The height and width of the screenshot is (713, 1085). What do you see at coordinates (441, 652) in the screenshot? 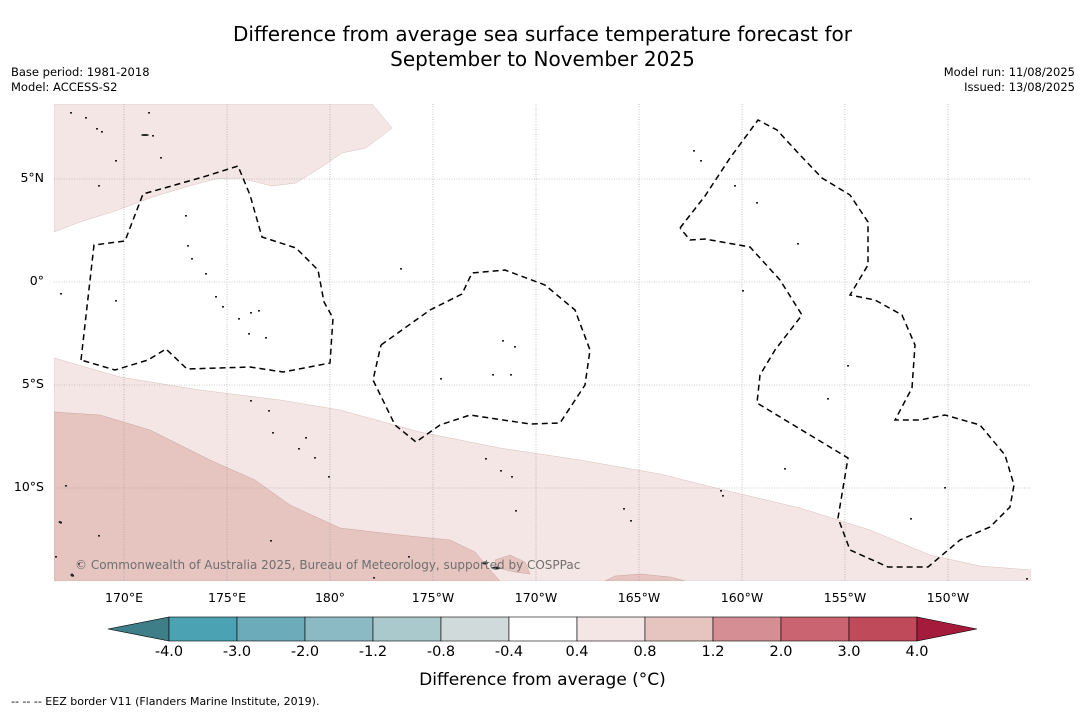
I see `colorbar-tick-label: -0.8` at bounding box center [441, 652].